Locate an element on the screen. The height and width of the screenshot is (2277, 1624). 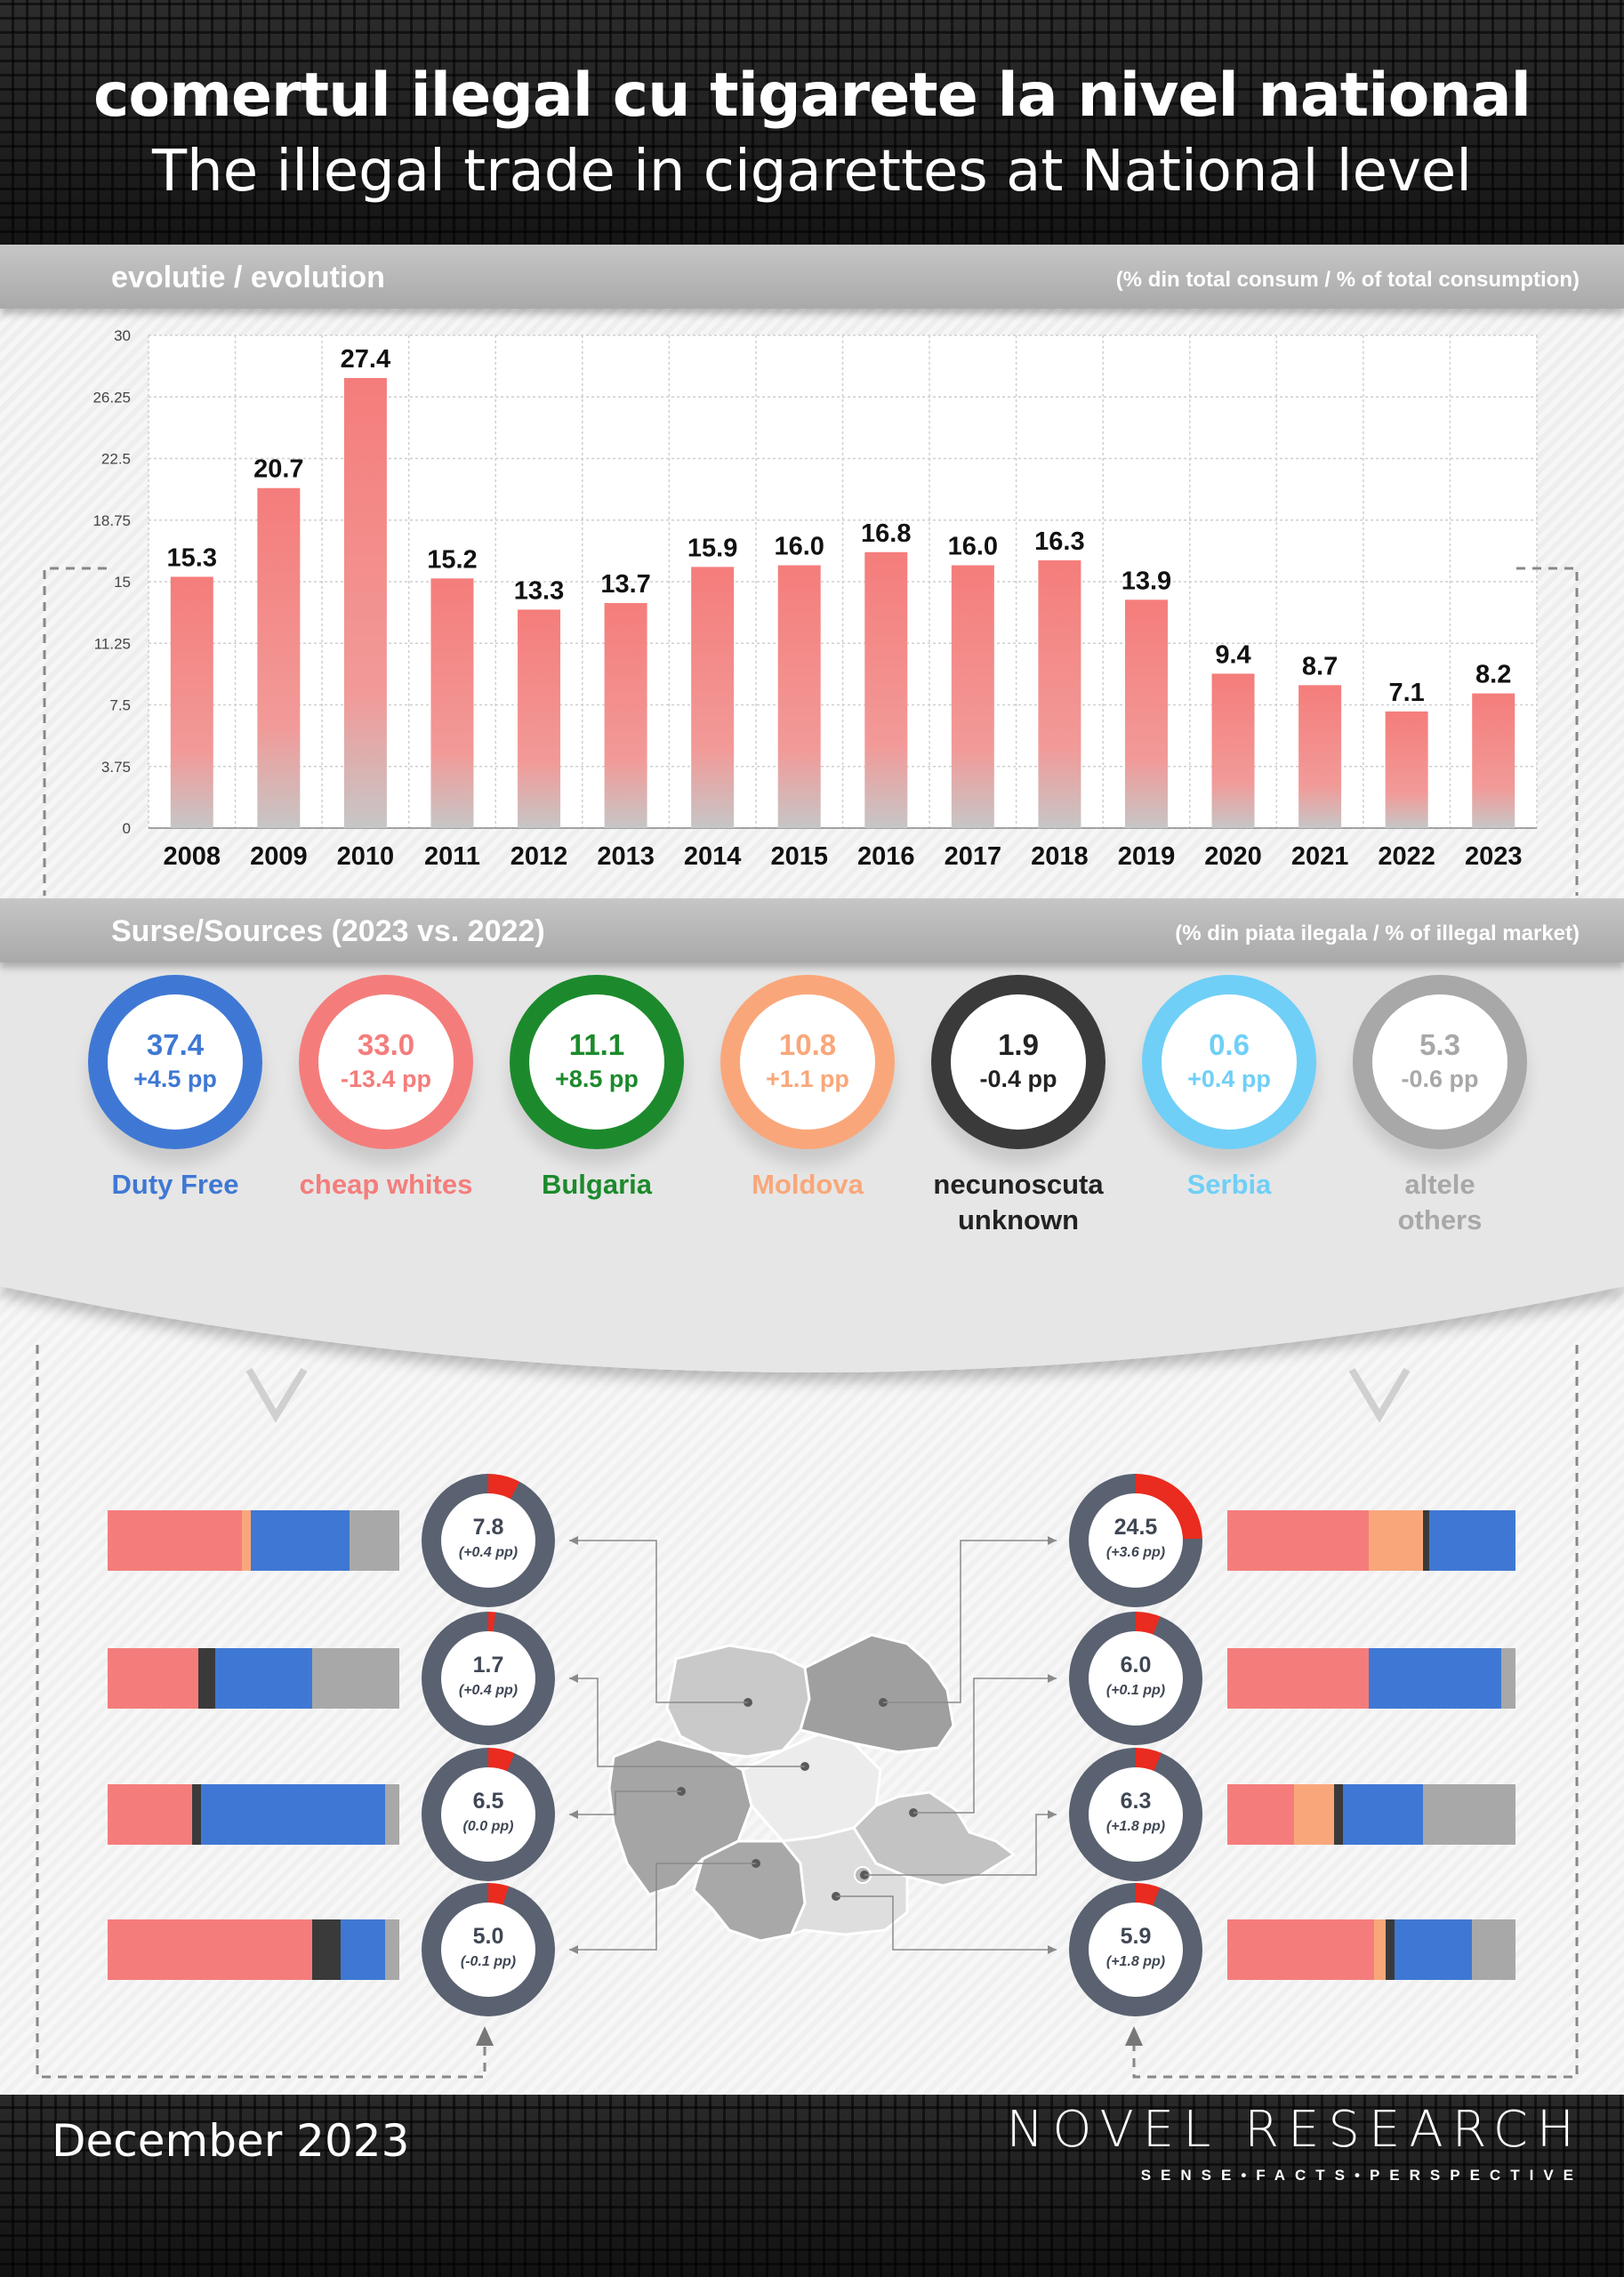
brand-logo: NOVEL RESEARCH is located at coordinates (1294, 2130).